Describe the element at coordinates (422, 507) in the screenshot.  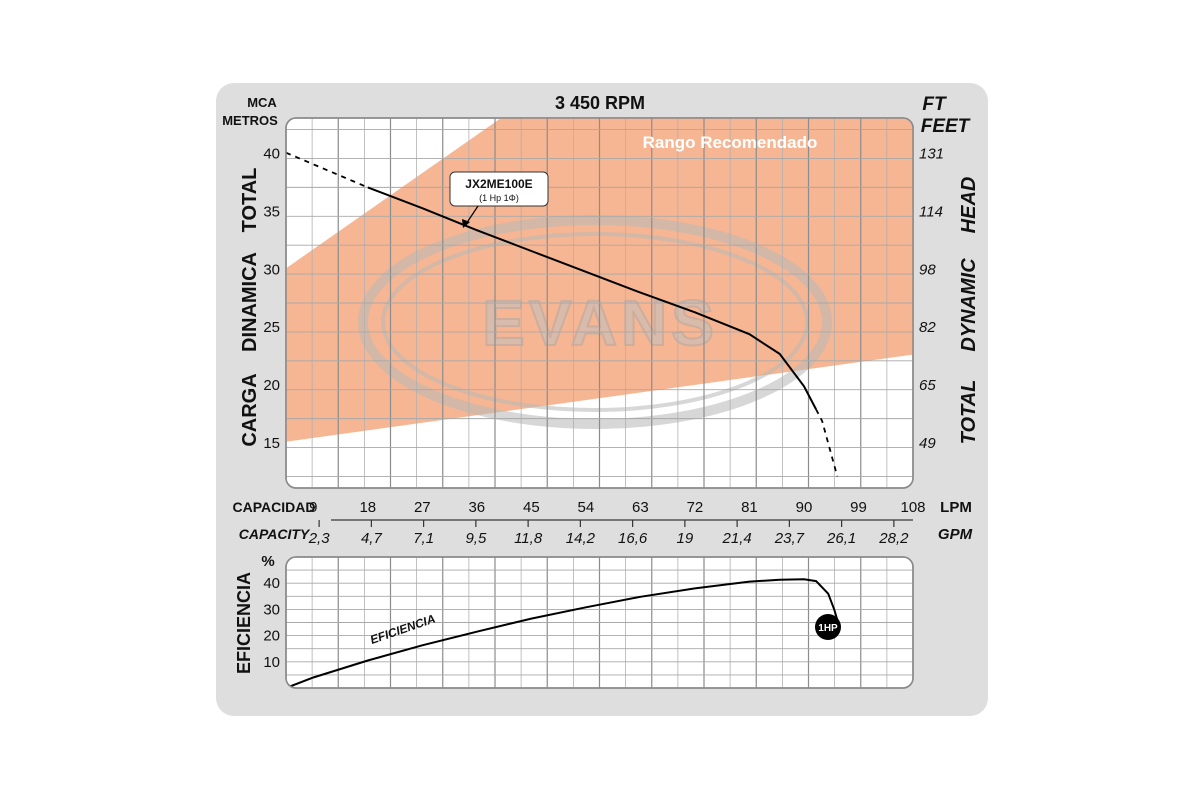
I see `x-tick-label-lpm: 27` at that location.